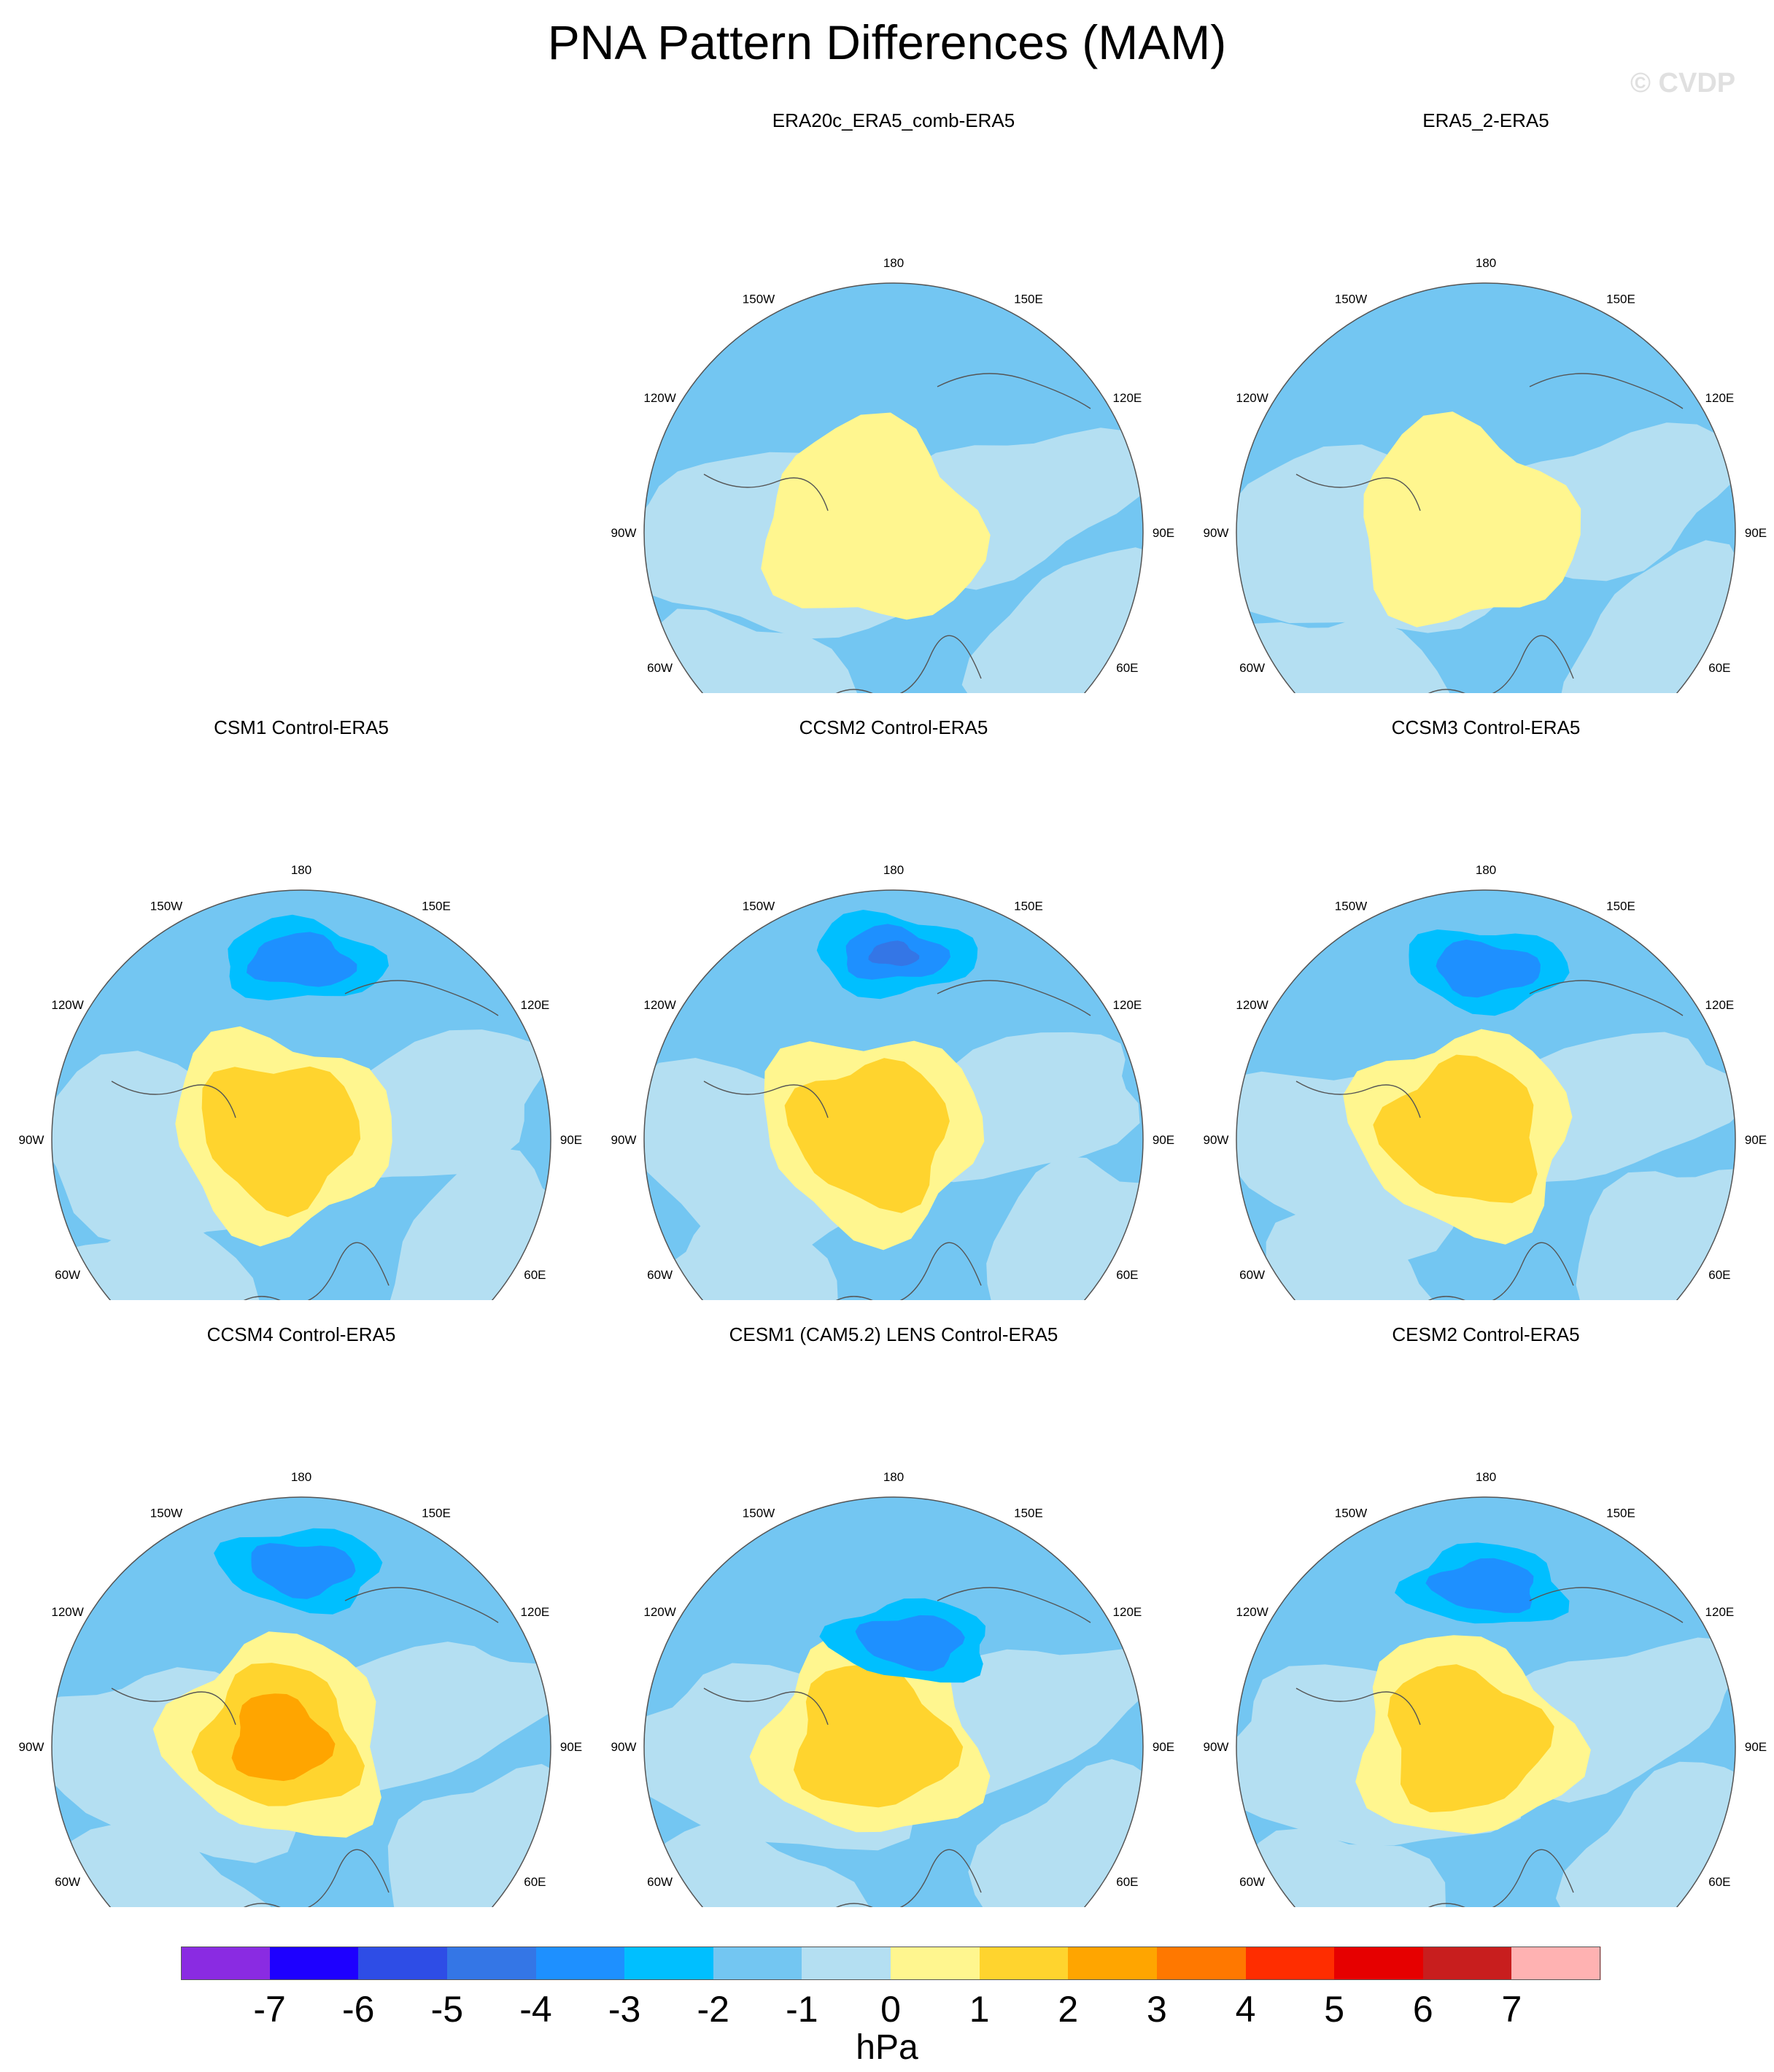 The height and width of the screenshot is (2072, 1774). What do you see at coordinates (1245, 2009) in the screenshot?
I see `colorbar-tick-label: 4` at bounding box center [1245, 2009].